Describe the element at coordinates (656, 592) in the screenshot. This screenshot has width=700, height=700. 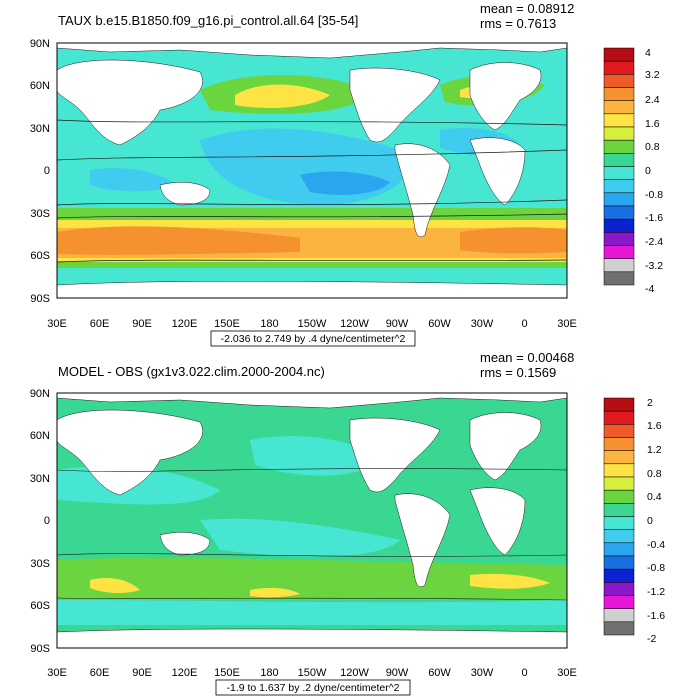
I see `colorbar-label: -1.2` at that location.